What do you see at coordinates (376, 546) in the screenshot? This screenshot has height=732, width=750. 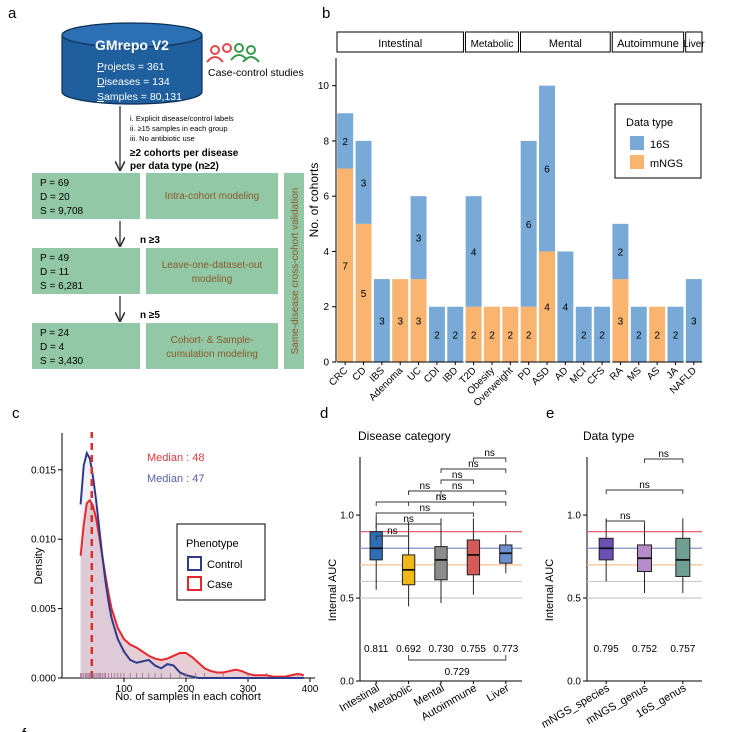 I see `d-box-intestinal` at bounding box center [376, 546].